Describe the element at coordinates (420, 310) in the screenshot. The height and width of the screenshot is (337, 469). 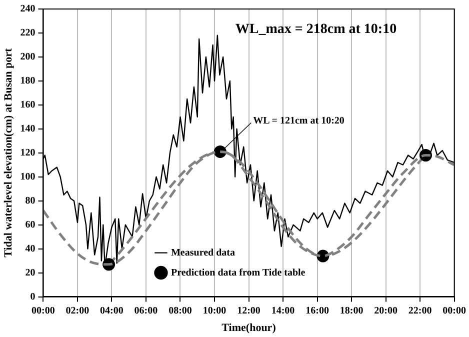
I see `x-tick-label: 22:00` at that location.